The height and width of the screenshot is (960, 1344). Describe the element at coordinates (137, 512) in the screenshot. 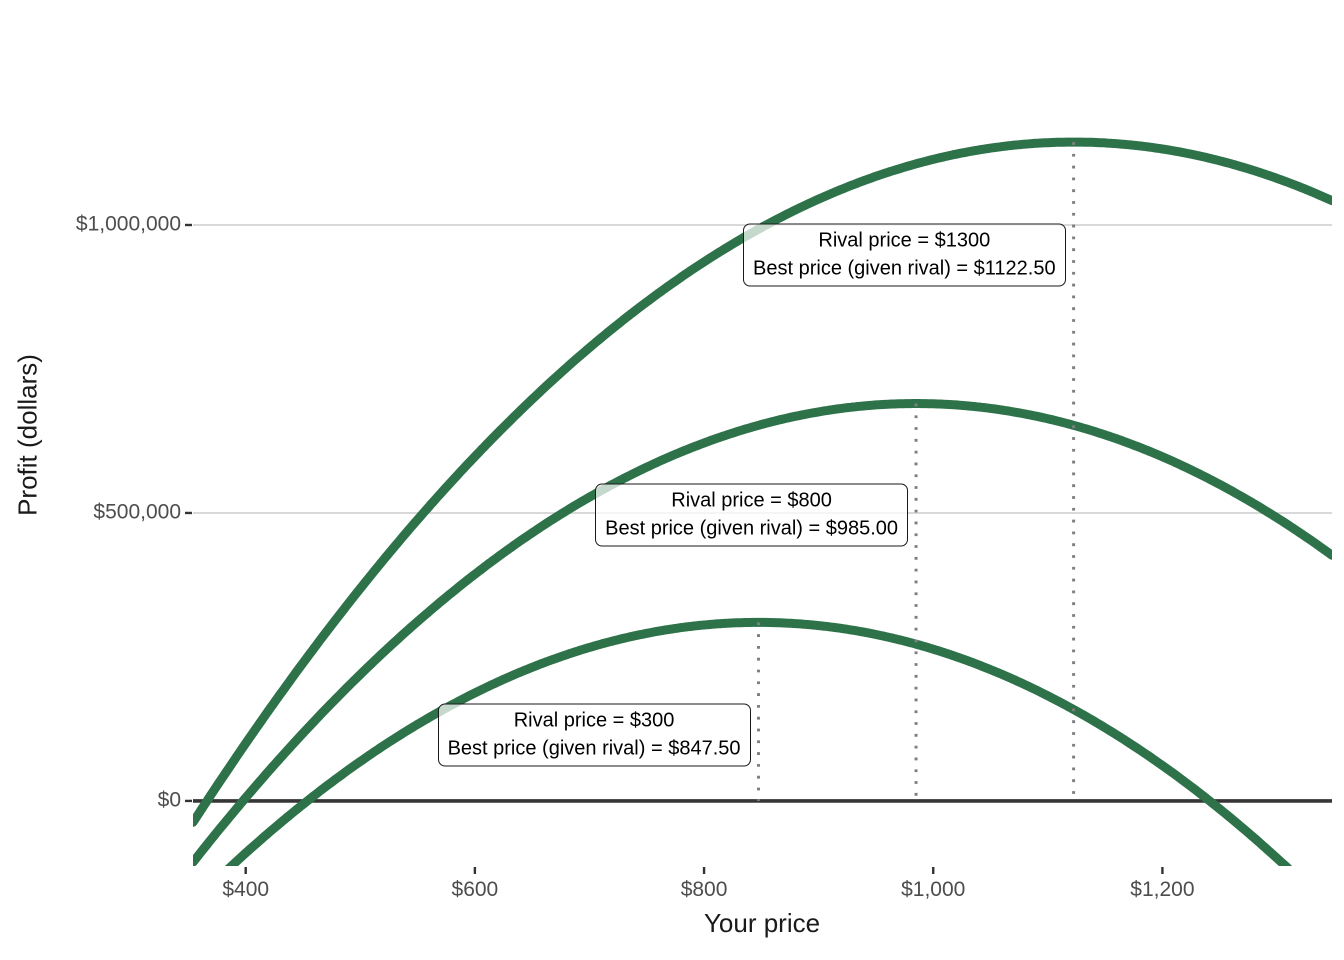

I see `y-tick-label-500000: $500,000` at that location.